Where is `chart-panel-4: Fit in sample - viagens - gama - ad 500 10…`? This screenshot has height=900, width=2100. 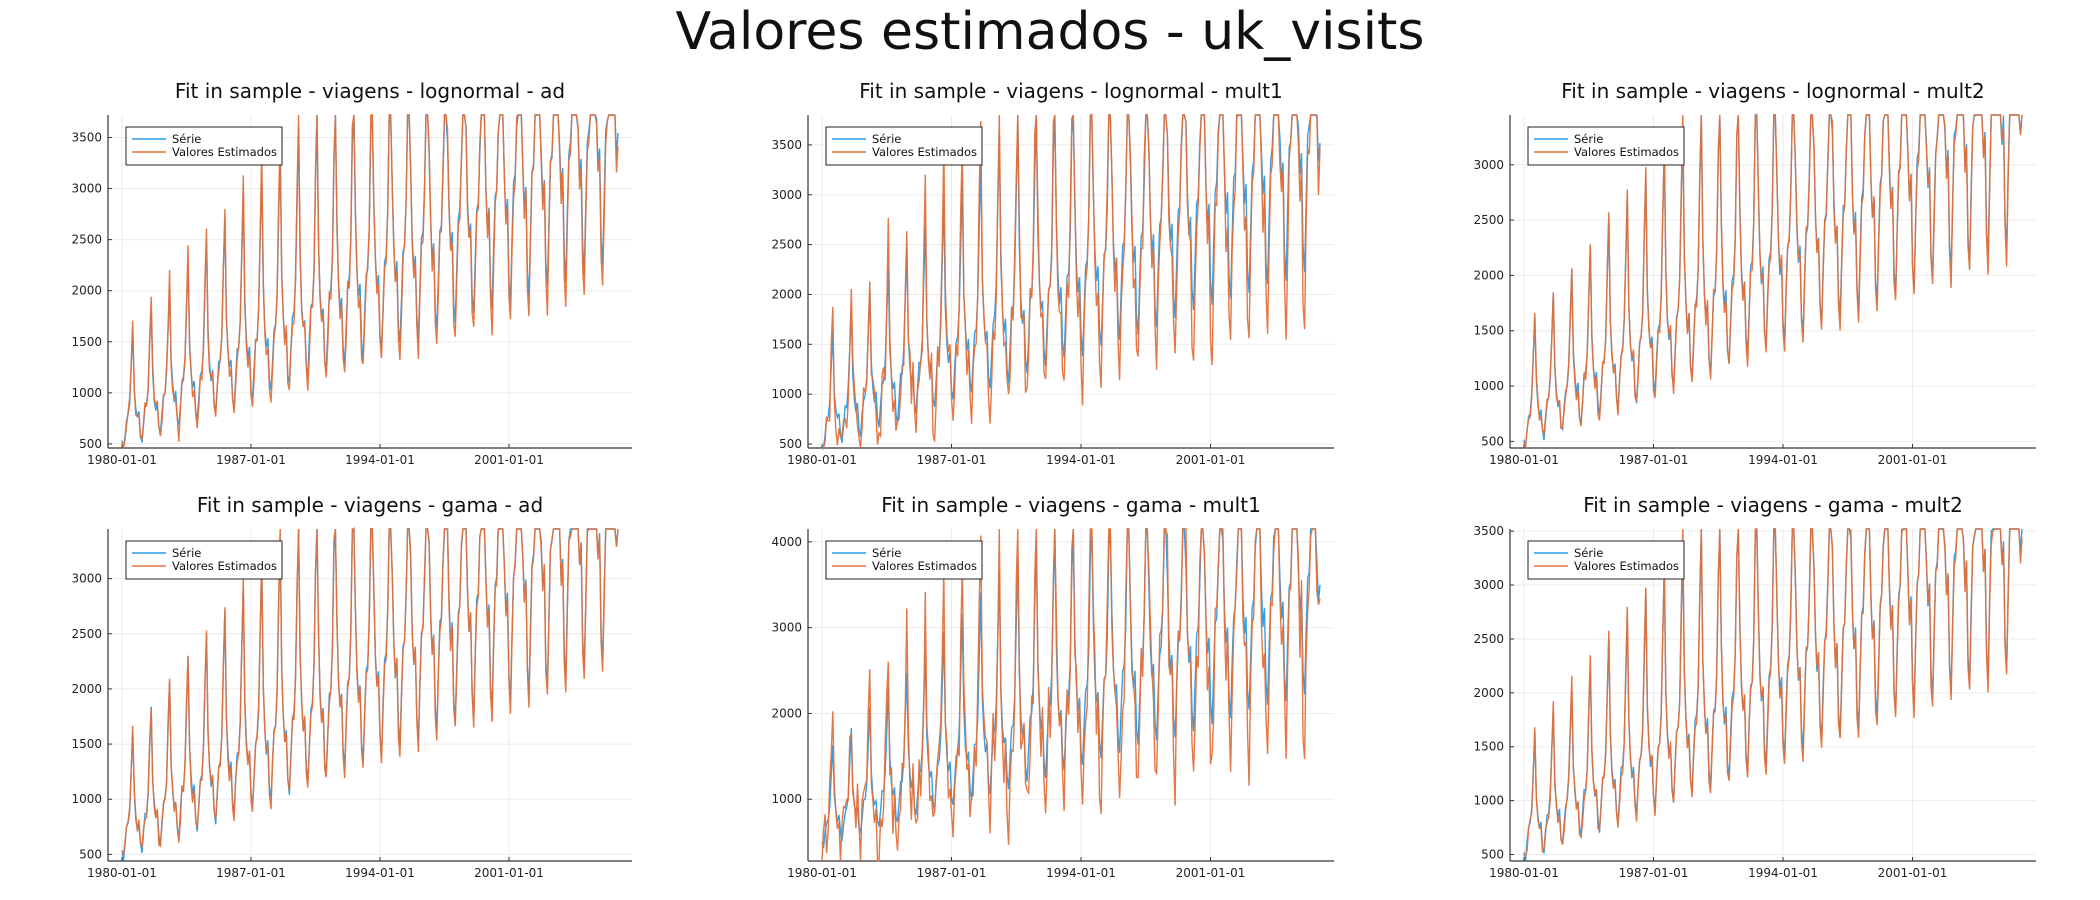
chart-panel-4: Fit in sample - viagens - gama - ad 500 10… is located at coordinates (351, 686).